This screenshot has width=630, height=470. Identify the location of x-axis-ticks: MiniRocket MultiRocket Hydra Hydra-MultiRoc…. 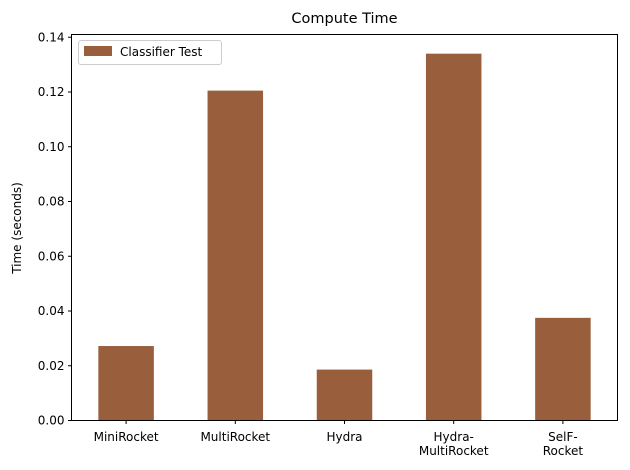
(339, 439).